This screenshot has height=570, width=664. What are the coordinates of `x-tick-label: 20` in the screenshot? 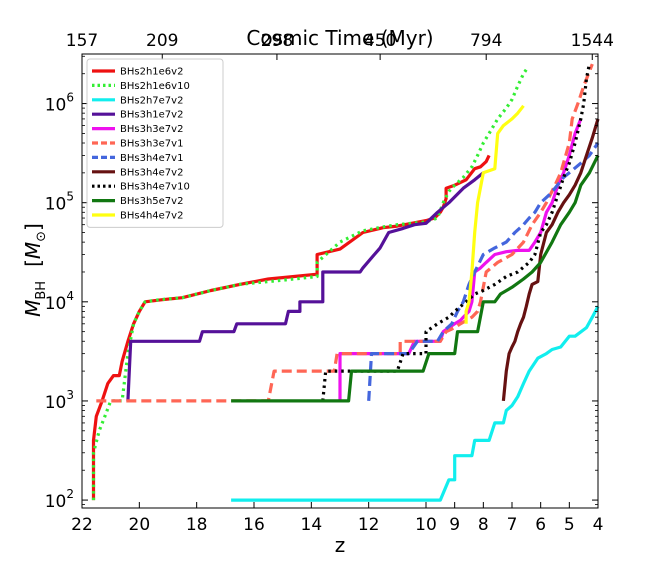 It's located at (140, 525).